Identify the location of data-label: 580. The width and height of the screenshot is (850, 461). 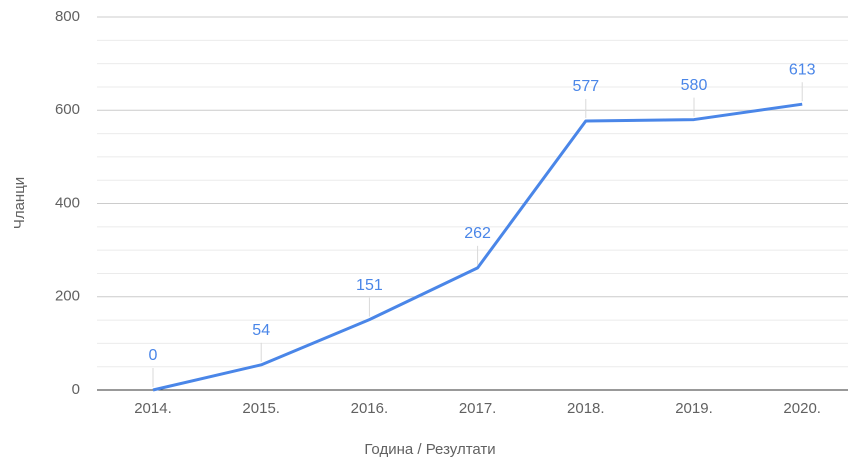
(694, 85).